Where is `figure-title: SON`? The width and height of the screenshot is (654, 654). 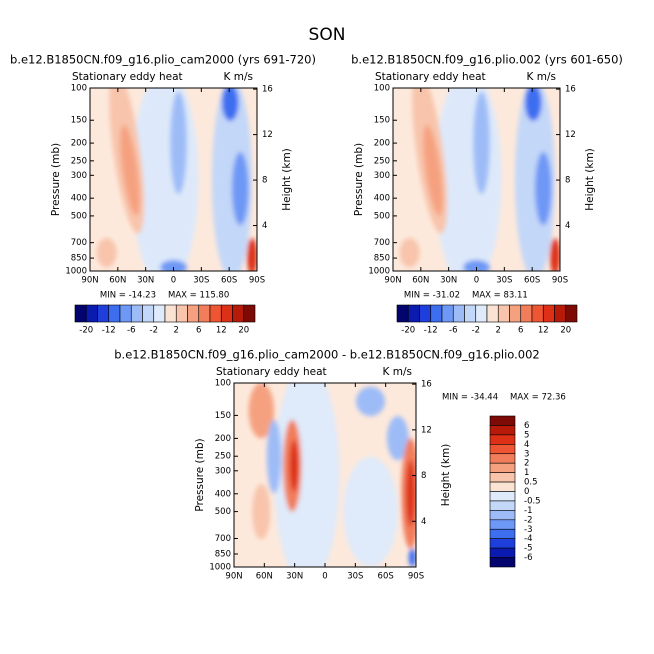 figure-title: SON is located at coordinates (327, 35).